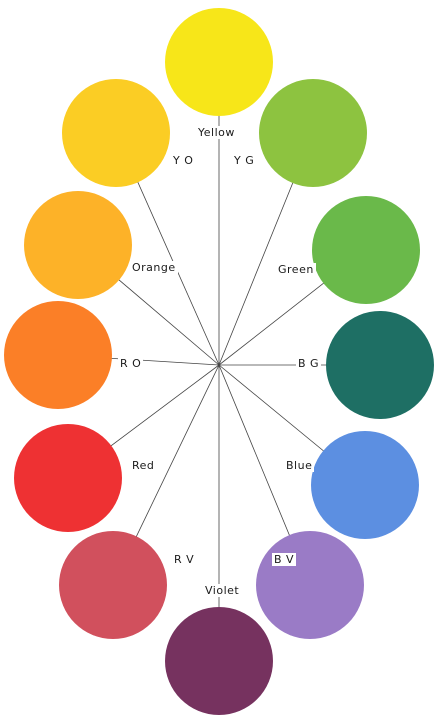 The height and width of the screenshot is (720, 439). What do you see at coordinates (296, 269) in the screenshot?
I see `label-green: Green` at bounding box center [296, 269].